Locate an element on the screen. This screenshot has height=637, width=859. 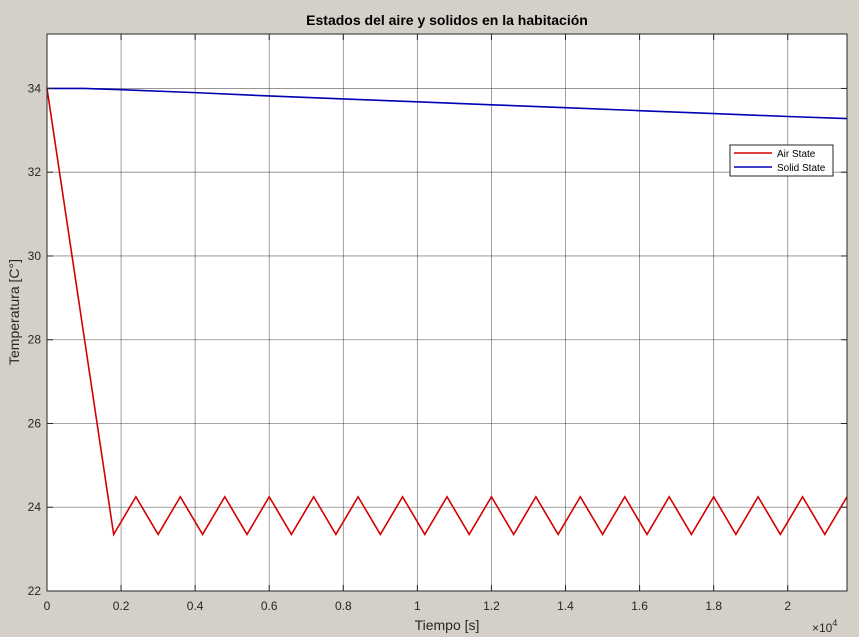
y-axis-label: Temperatura [C°] is located at coordinates (14, 312).